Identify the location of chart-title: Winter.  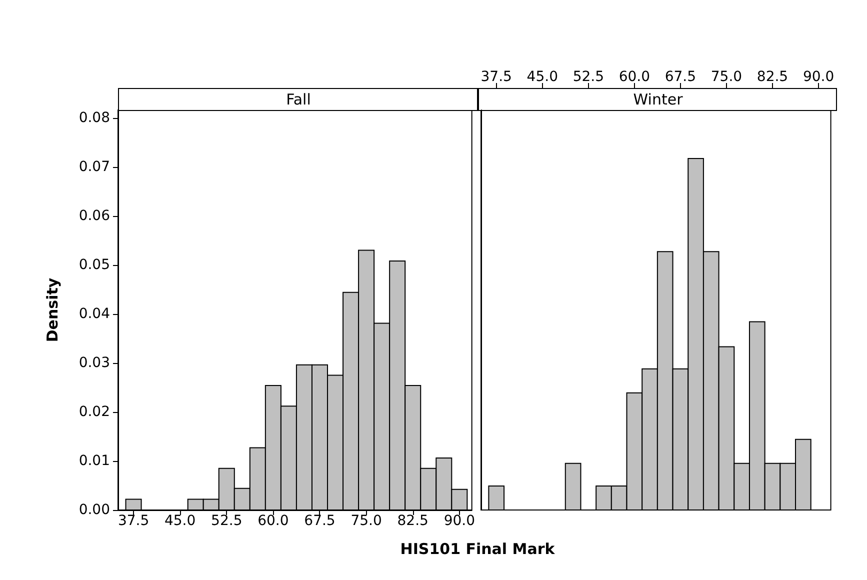
(658, 99).